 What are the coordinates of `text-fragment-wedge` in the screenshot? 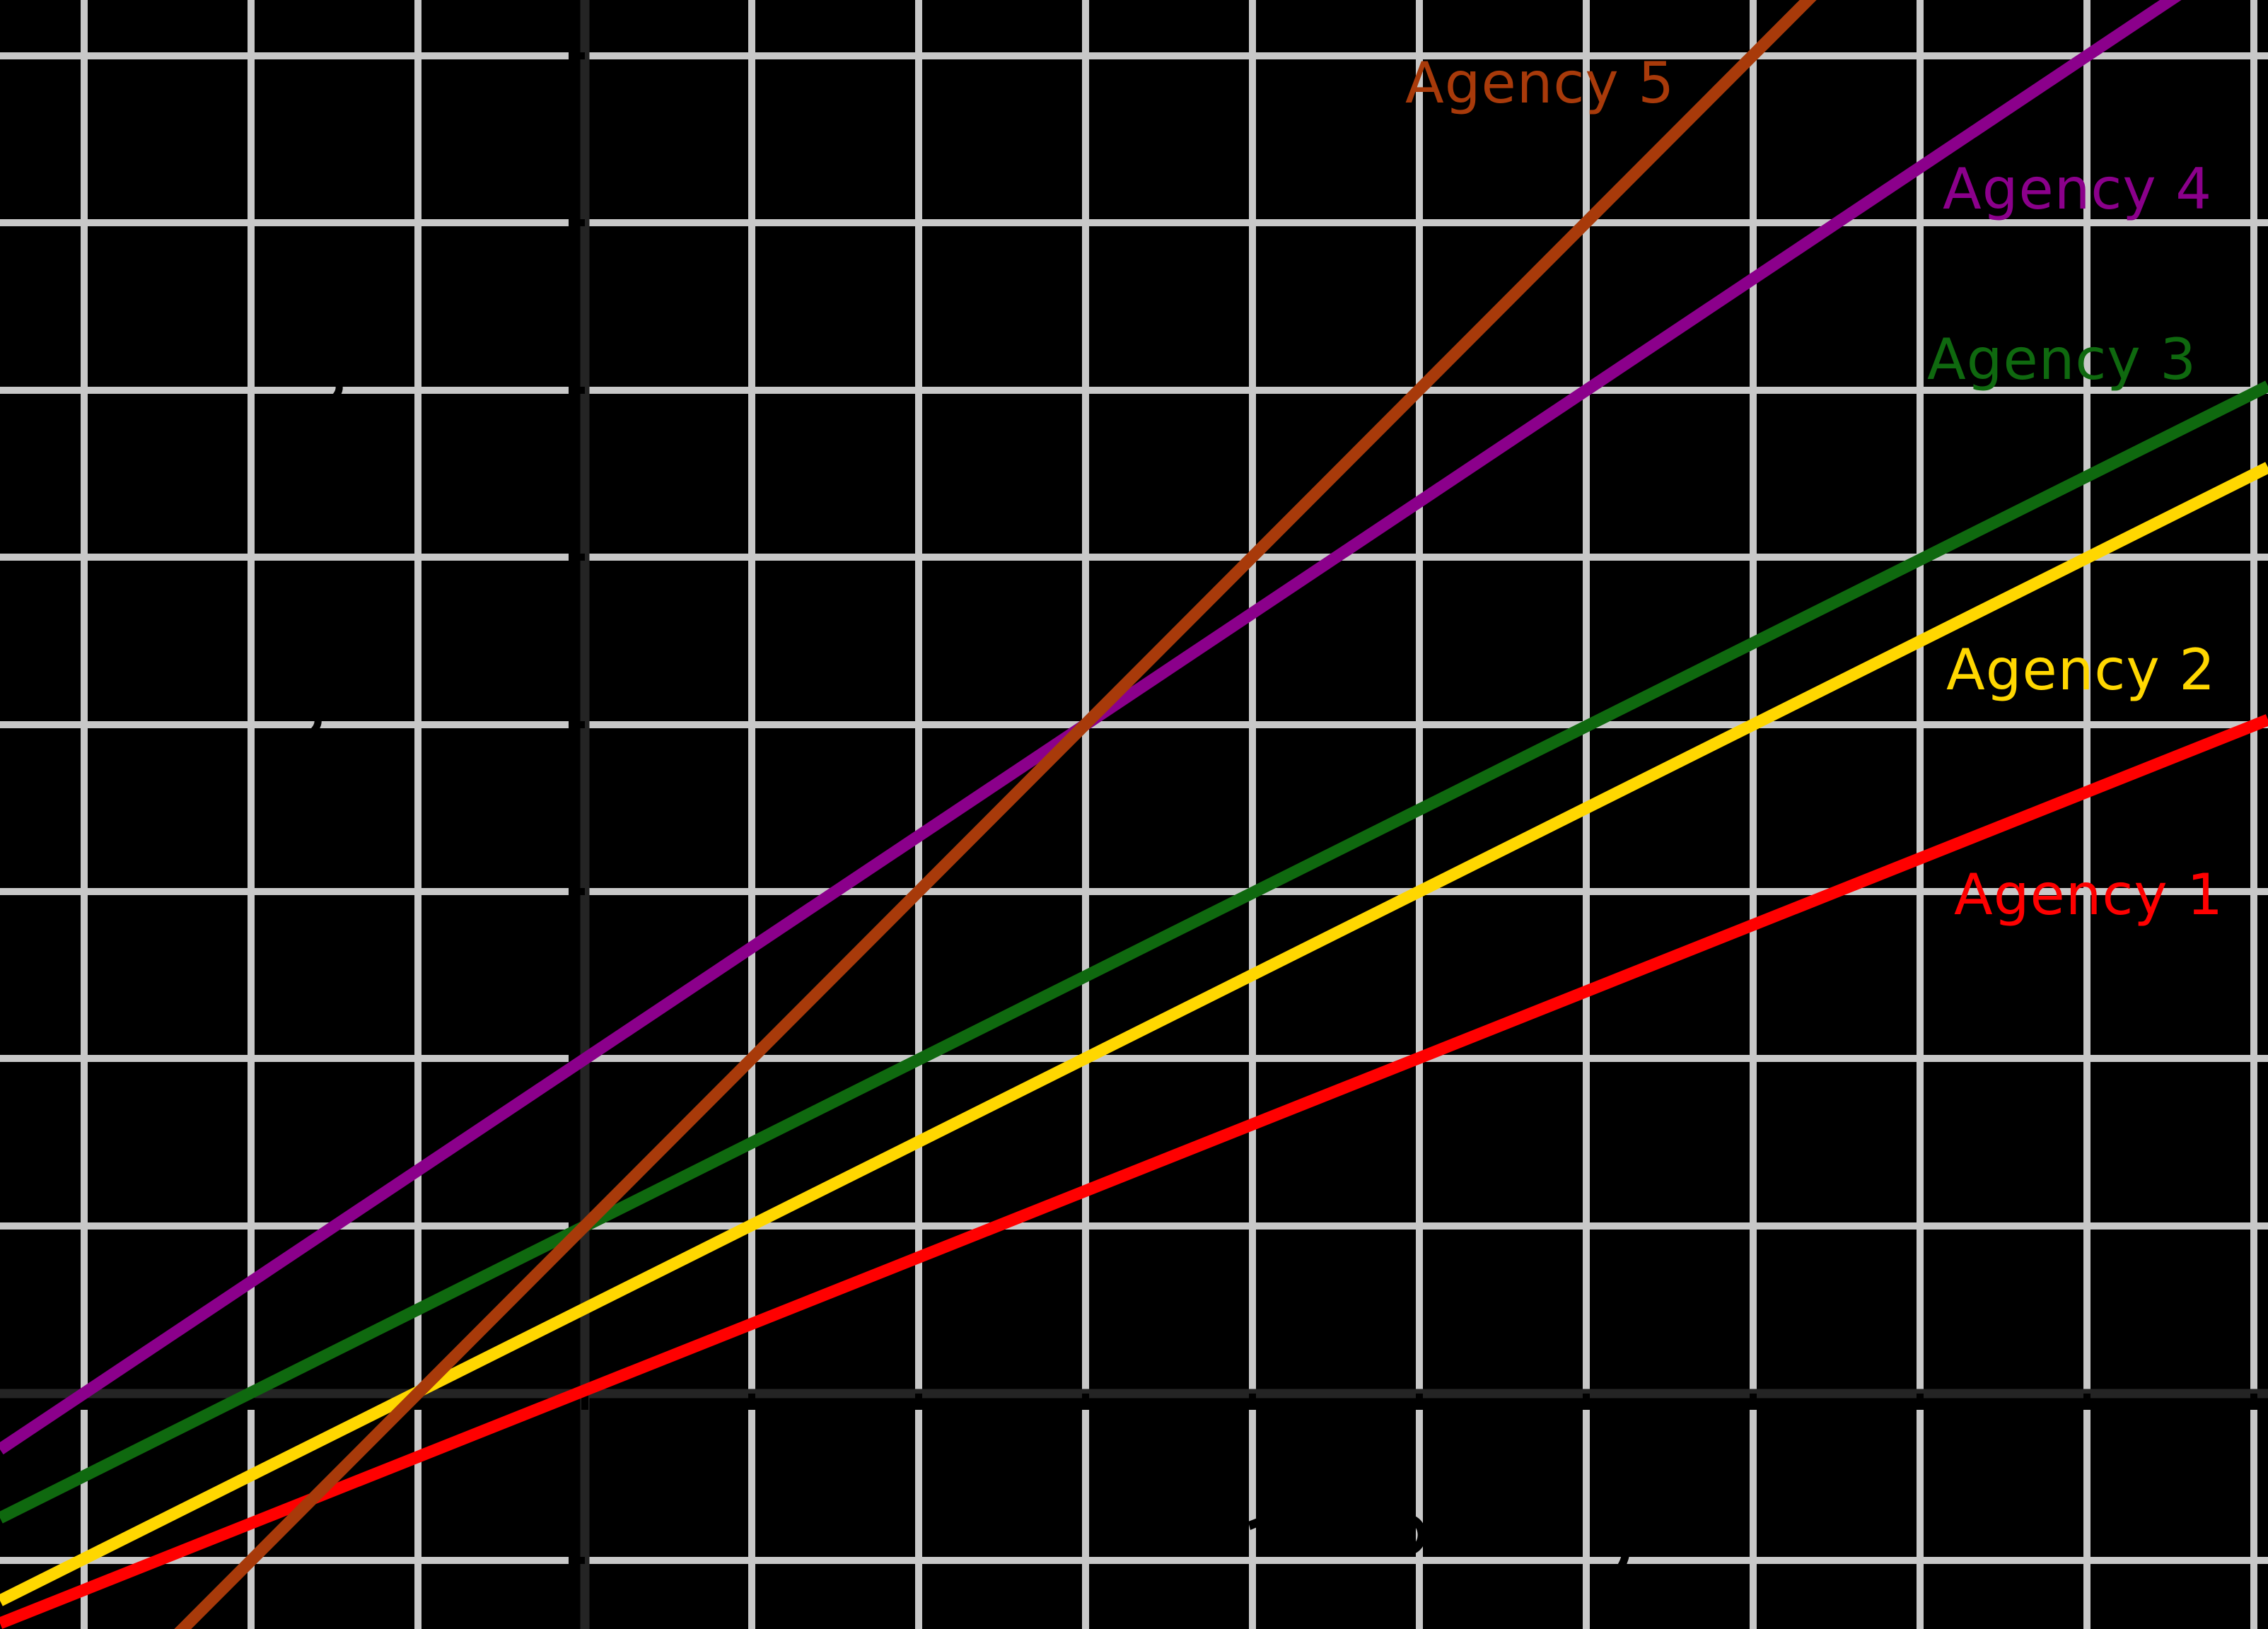 It's located at (1253, 1524).